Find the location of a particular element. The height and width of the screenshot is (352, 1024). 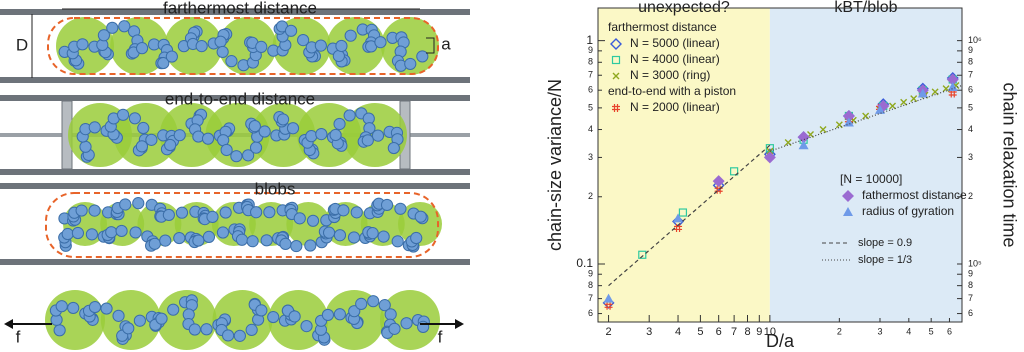

legend-label: N = 2000 (linear) is located at coordinates (675, 107).